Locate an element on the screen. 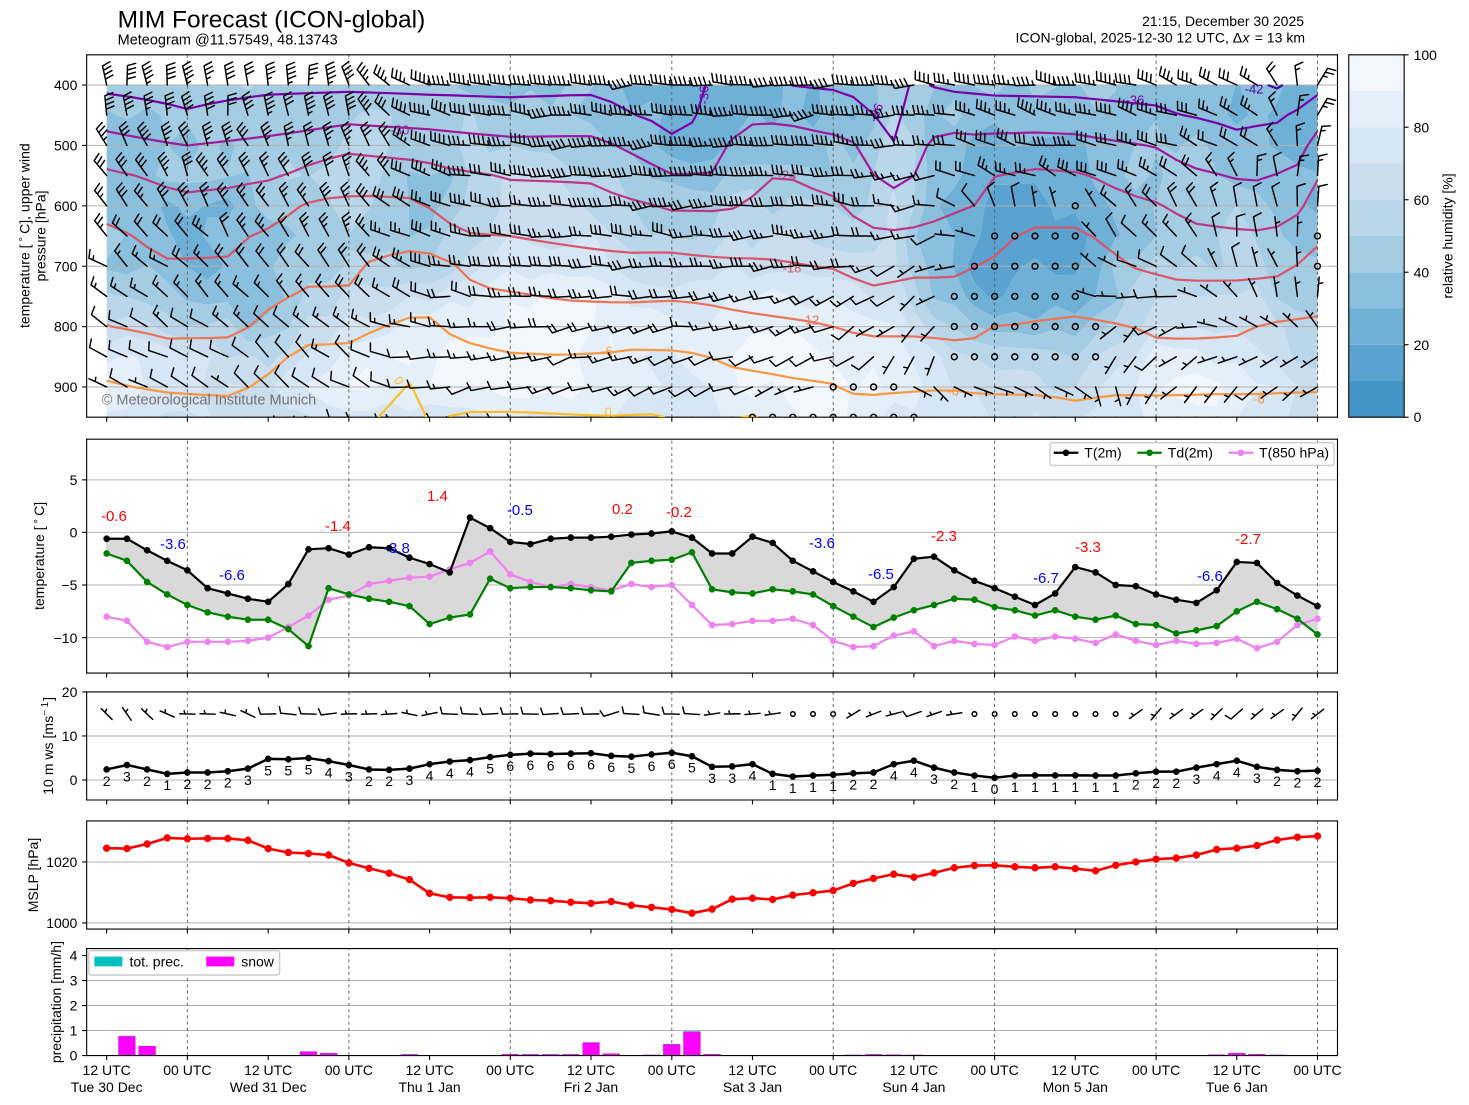 Image resolution: width=1469 pixels, height=1105 pixels. svg-text: 21:15, December 30 2025 is located at coordinates (1223, 21).